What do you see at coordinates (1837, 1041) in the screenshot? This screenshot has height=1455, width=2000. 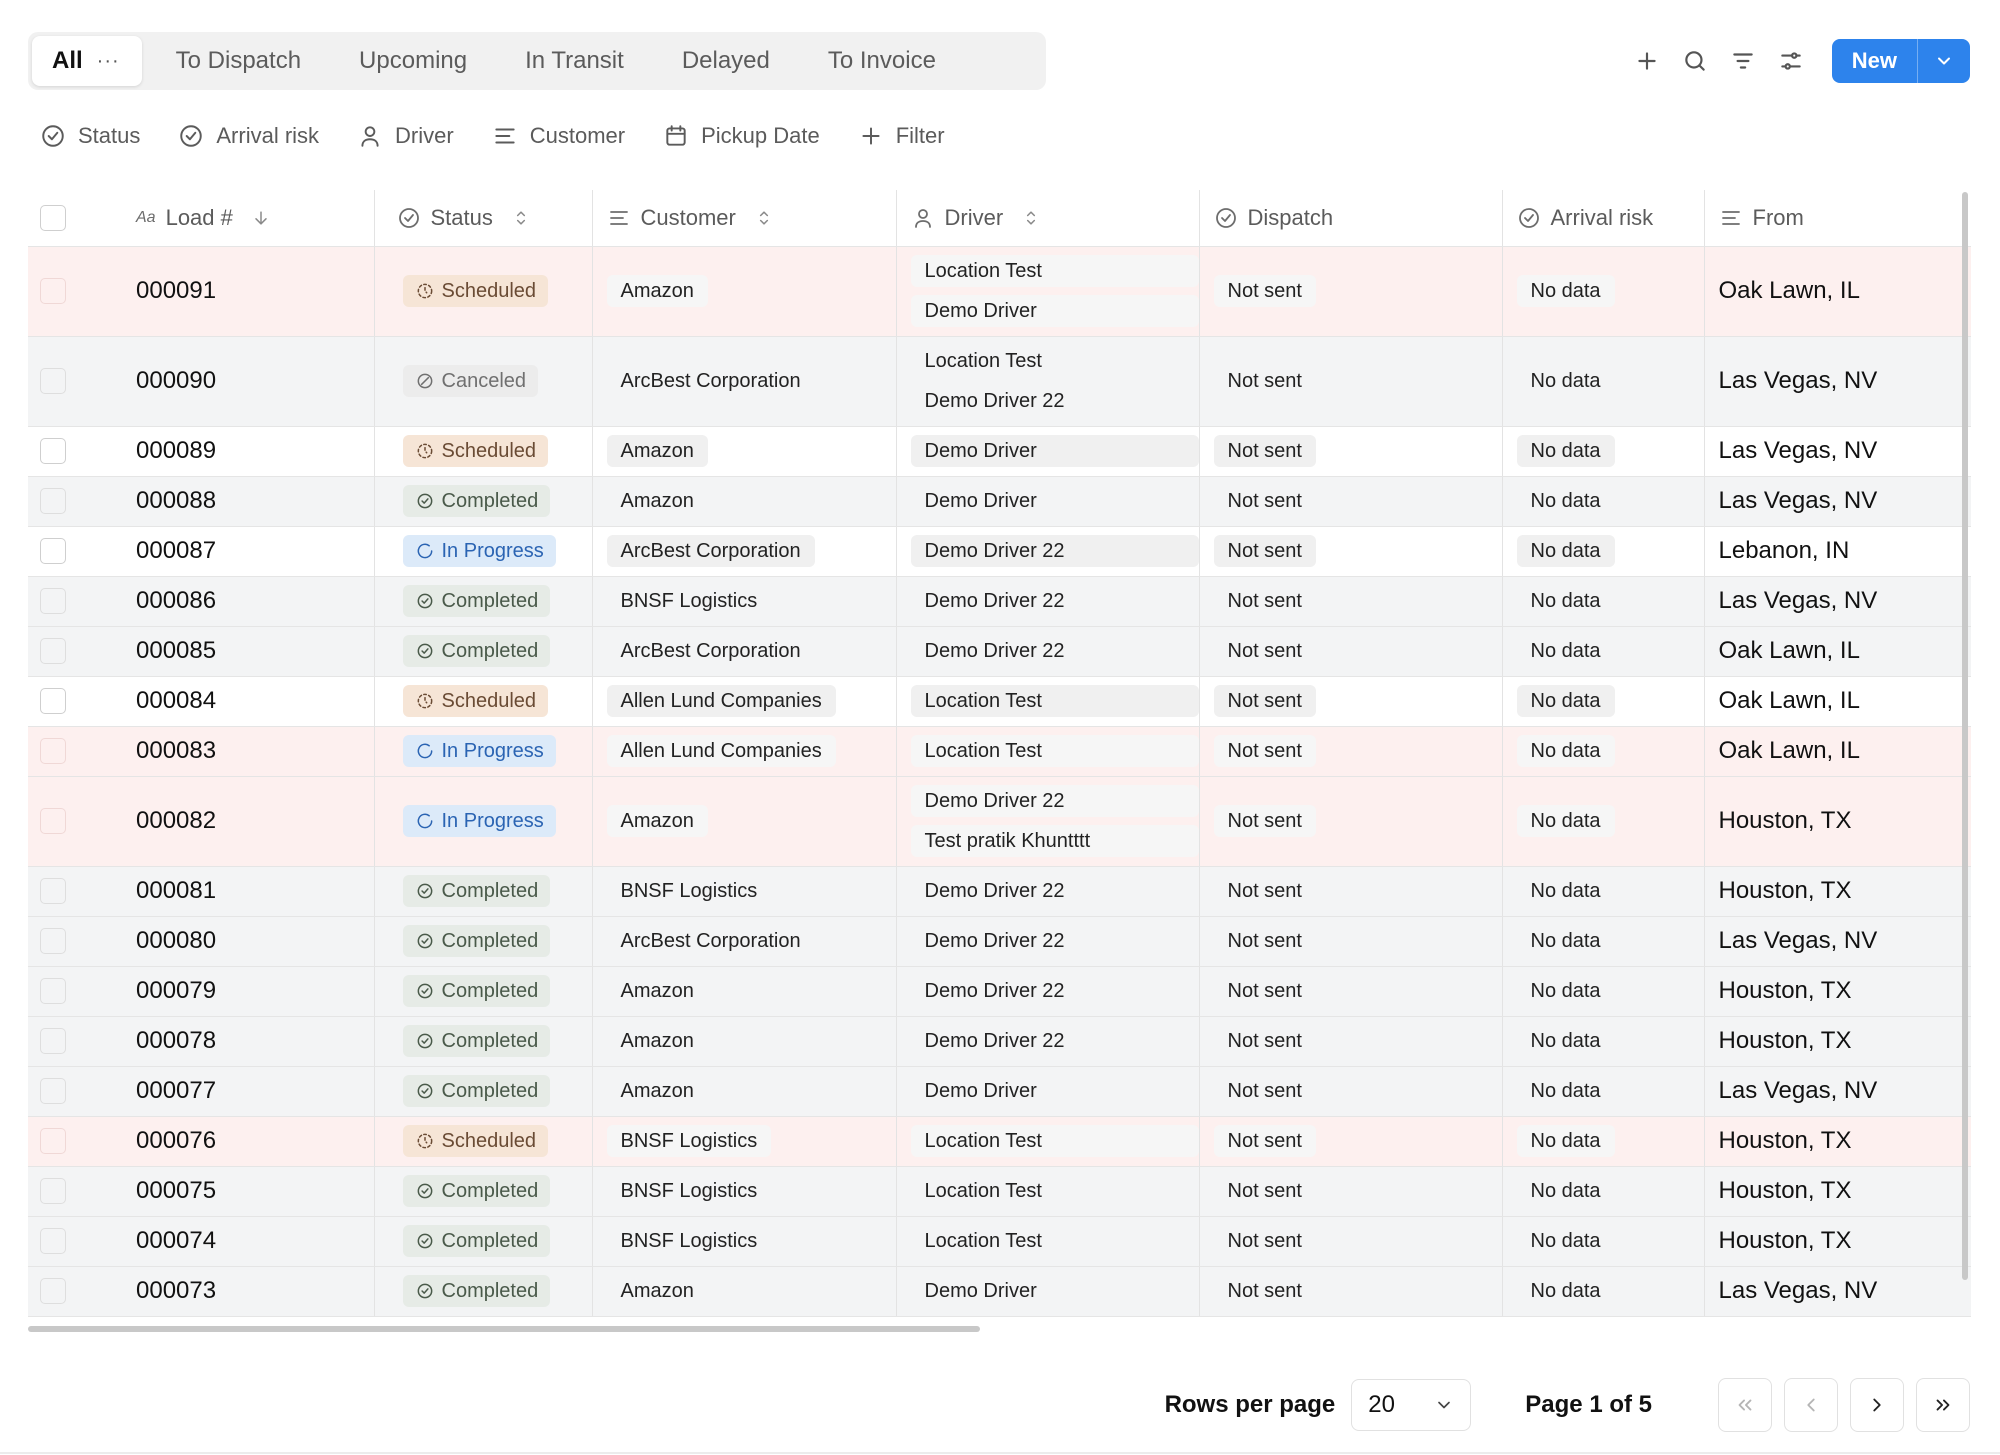 I see `from-cell: Houston, TX` at bounding box center [1837, 1041].